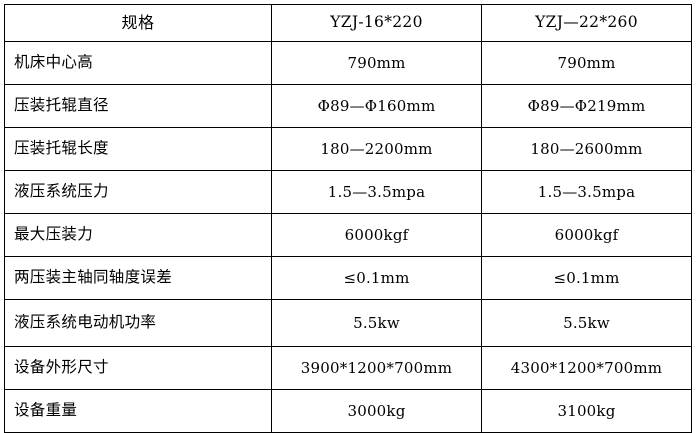  I want to click on row-label: 设备重量, so click(46, 410).